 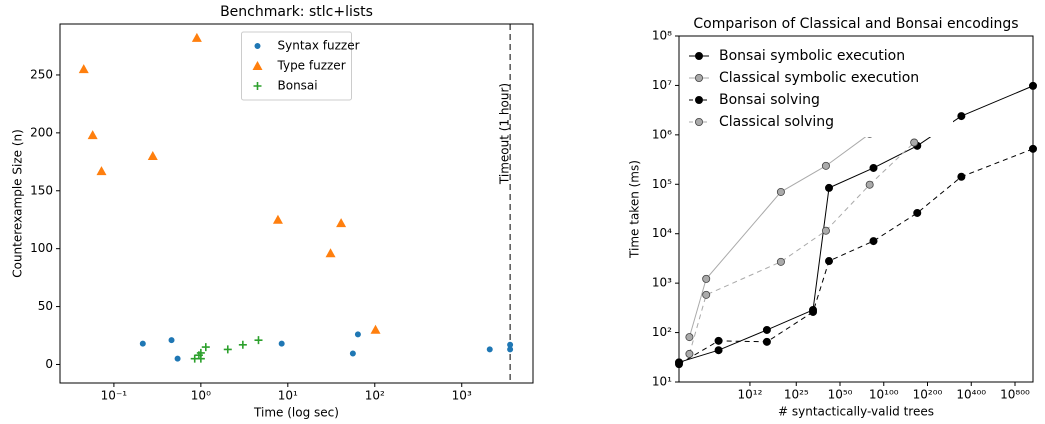 What do you see at coordinates (662, 134) in the screenshot?
I see `y-tick-label: 10⁶` at bounding box center [662, 134].